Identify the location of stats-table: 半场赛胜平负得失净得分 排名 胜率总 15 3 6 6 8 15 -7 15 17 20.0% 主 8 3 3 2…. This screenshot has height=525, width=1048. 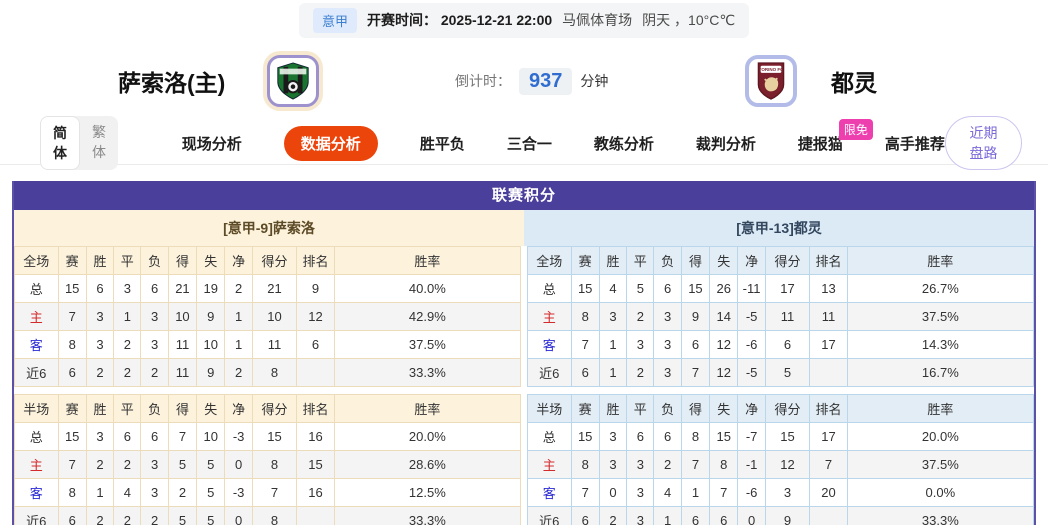
(781, 459).